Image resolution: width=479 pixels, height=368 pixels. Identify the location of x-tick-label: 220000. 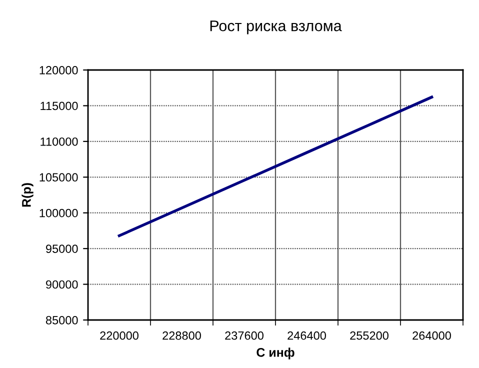
(119, 335).